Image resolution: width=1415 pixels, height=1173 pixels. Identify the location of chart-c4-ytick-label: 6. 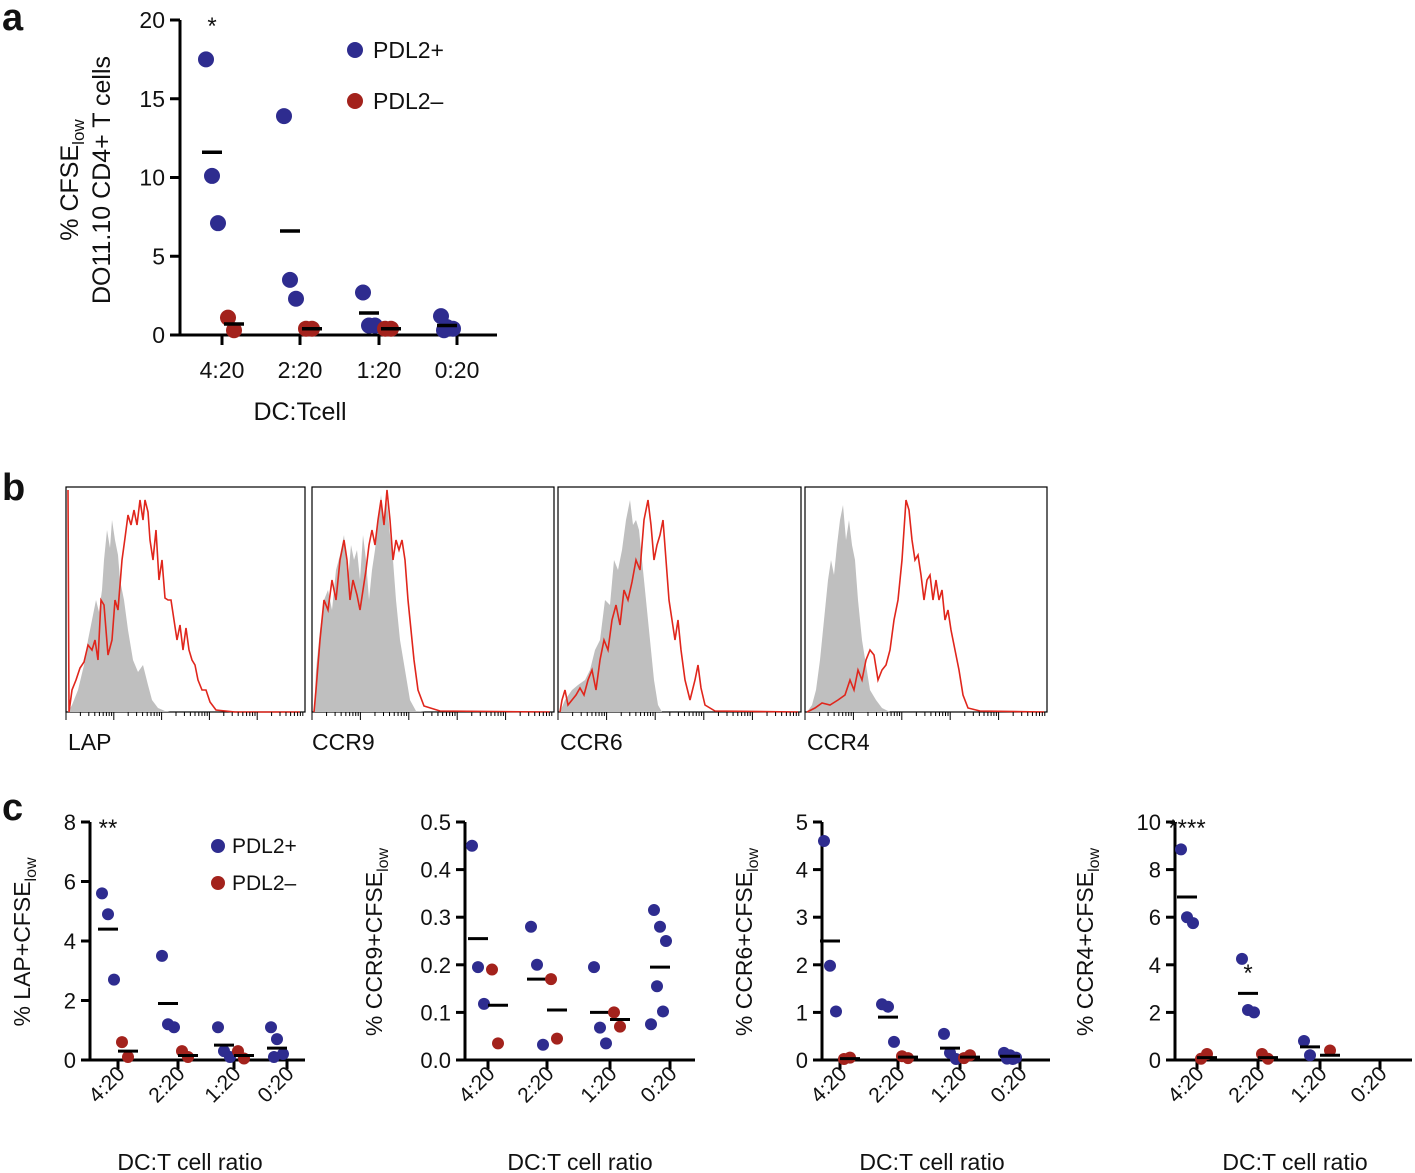
(1155, 917).